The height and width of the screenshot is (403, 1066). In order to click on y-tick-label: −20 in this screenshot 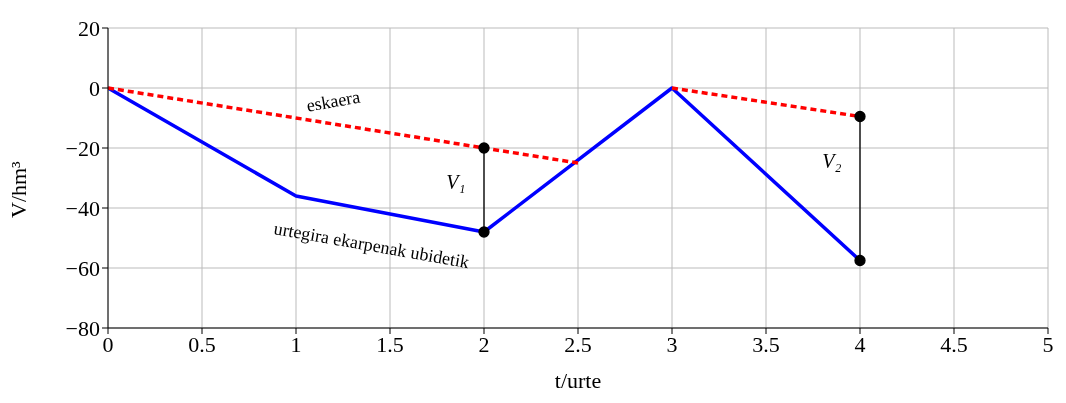, I will do `click(82, 148)`.